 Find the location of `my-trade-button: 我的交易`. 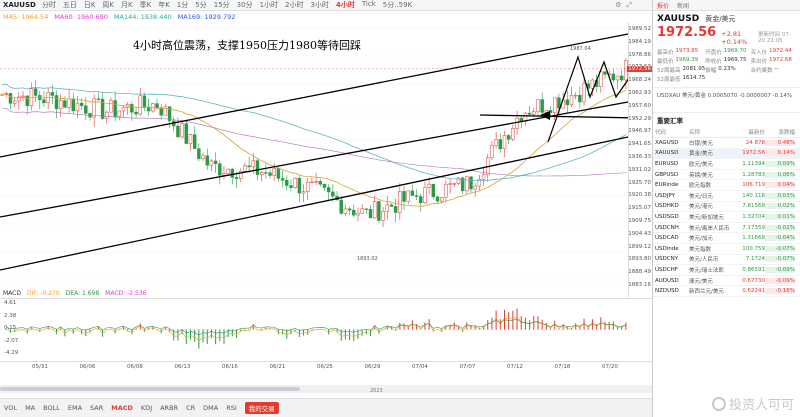

my-trade-button: 我的交易 is located at coordinates (261, 408).